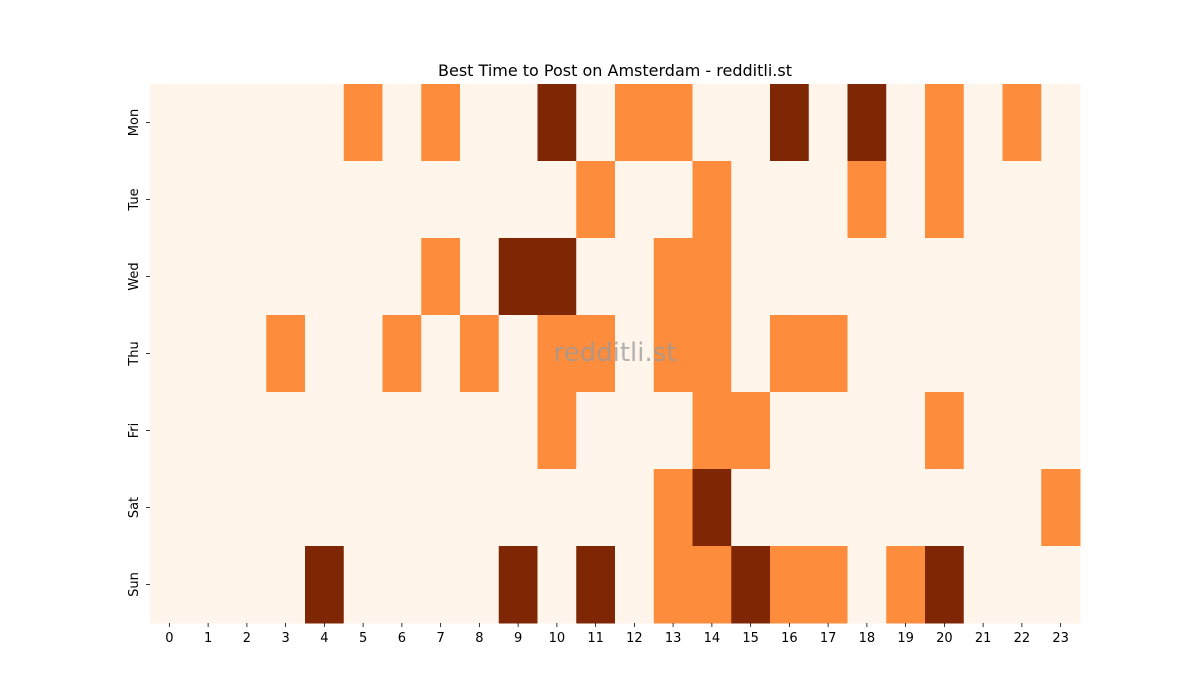  I want to click on x-tick-label: 20, so click(944, 638).